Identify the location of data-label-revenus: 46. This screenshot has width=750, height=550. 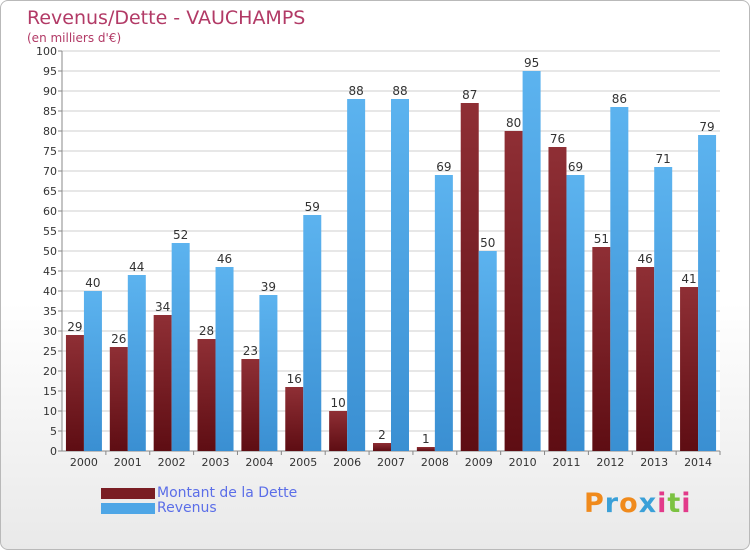
(224, 259).